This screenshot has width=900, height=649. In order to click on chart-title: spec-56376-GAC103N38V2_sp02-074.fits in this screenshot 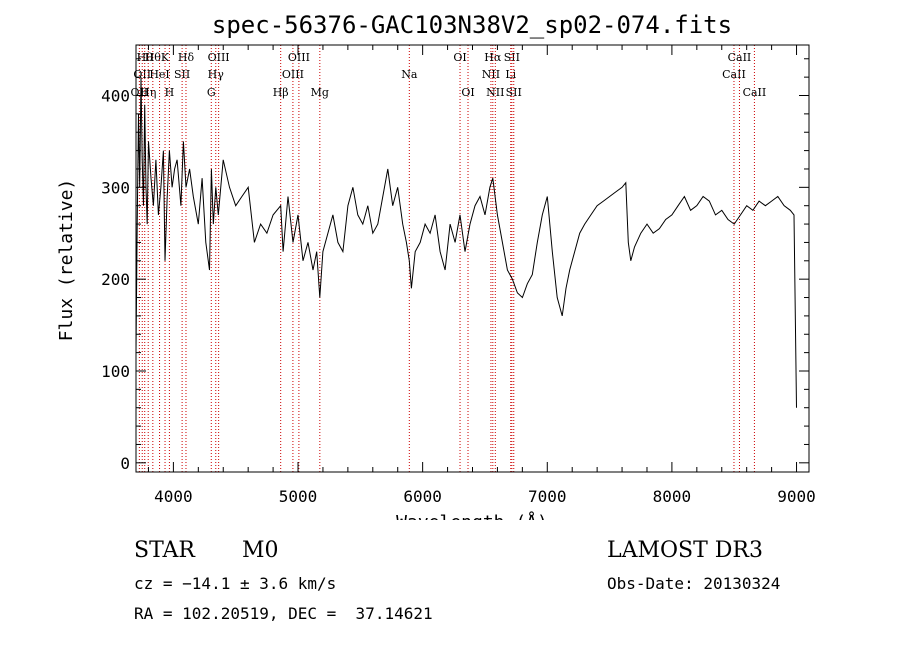, I will do `click(472, 25)`.